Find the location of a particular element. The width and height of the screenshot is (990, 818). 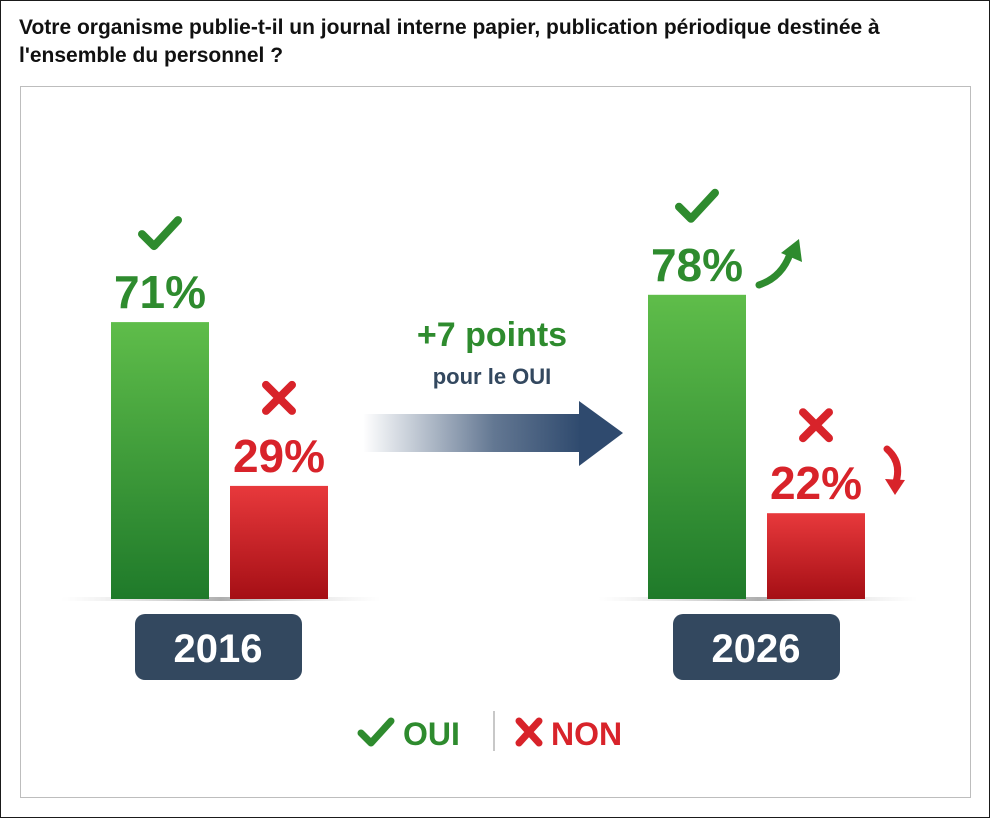

value-label-oui-2026: 78% is located at coordinates (697, 265).